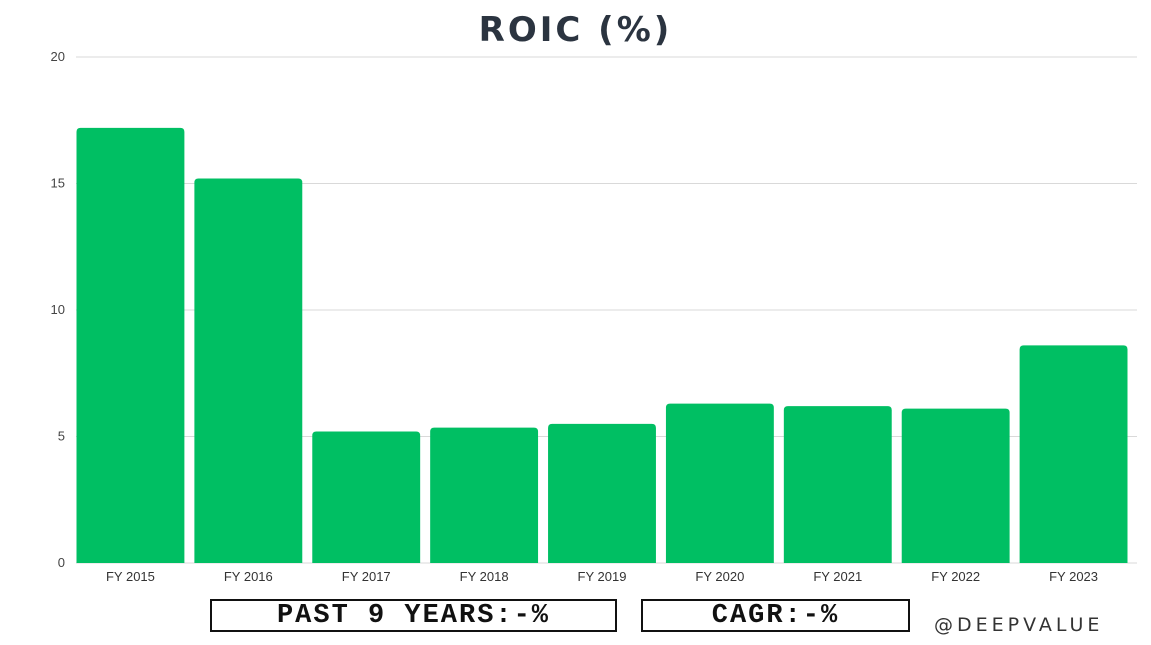  What do you see at coordinates (248, 370) in the screenshot?
I see `bar-fy-2016` at bounding box center [248, 370].